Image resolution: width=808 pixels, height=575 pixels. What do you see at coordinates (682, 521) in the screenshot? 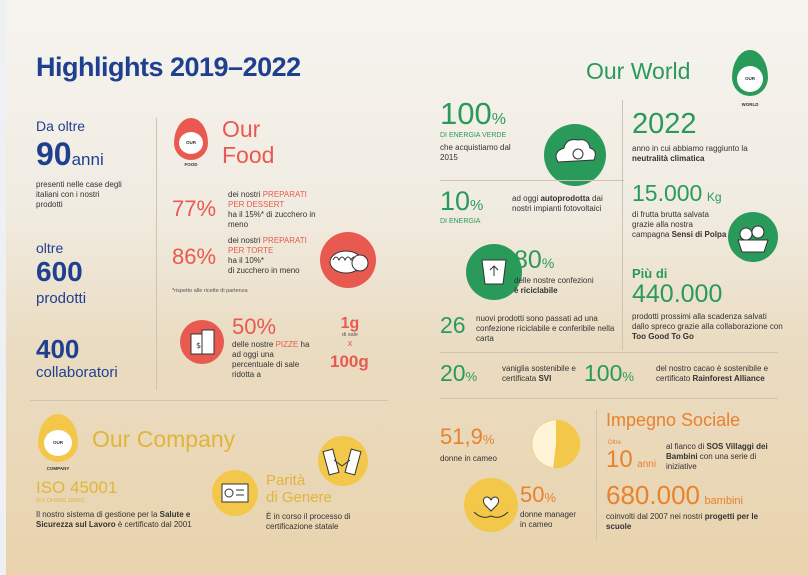
I see `kids-text-b: progetti per le scuole` at bounding box center [682, 521].